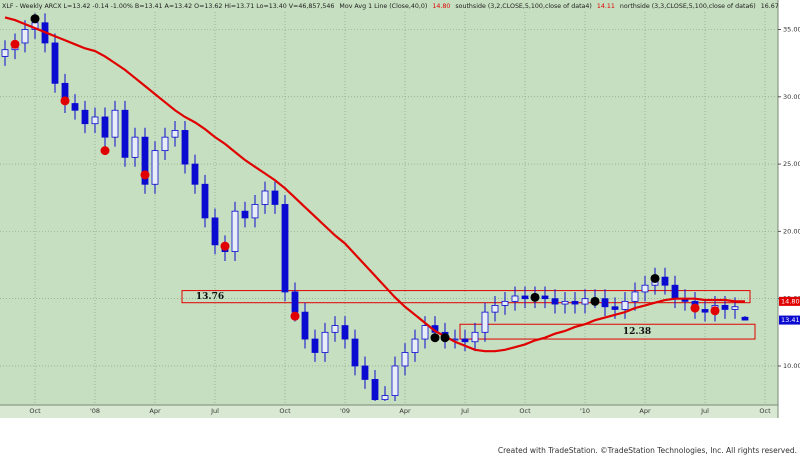 The width and height of the screenshot is (800, 461). Describe the element at coordinates (95, 411) in the screenshot. I see `x-tick-label: '08` at that location.